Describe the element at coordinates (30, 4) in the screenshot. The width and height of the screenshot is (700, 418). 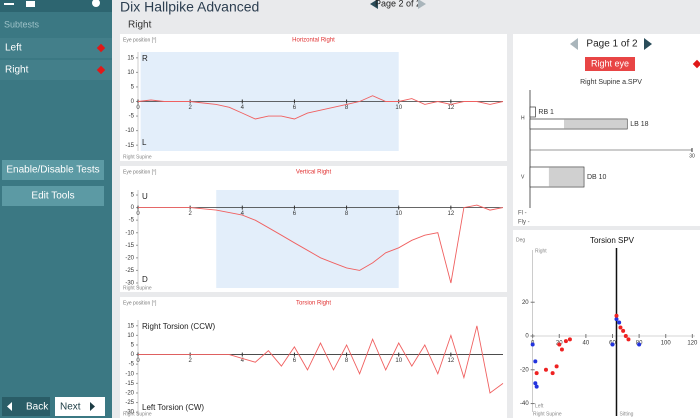
I see `home-icon` at that location.